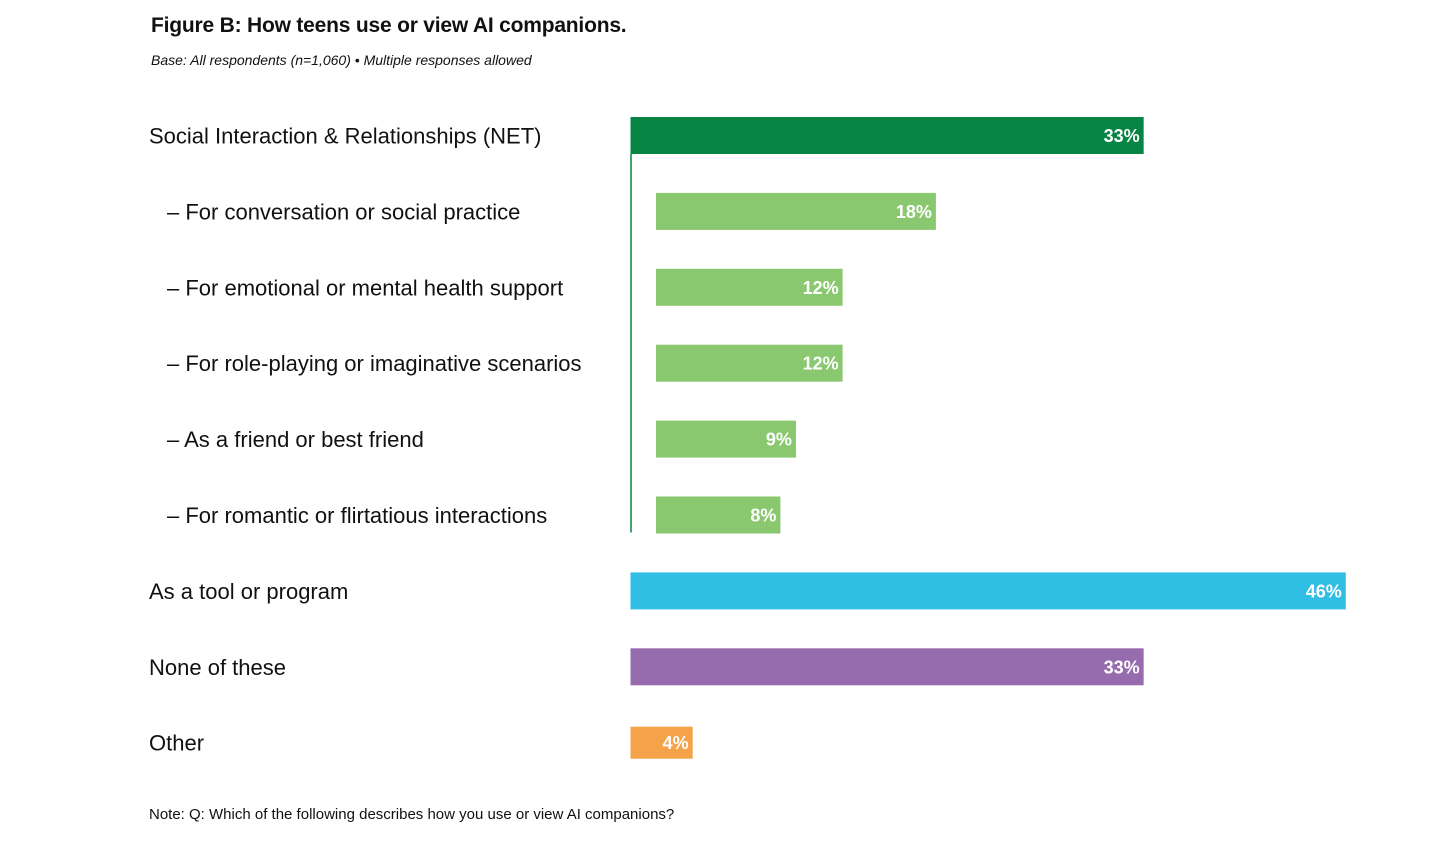 This screenshot has width=1456, height=848. I want to click on category-label: Social Interaction & Relationships (NET), so click(345, 136).